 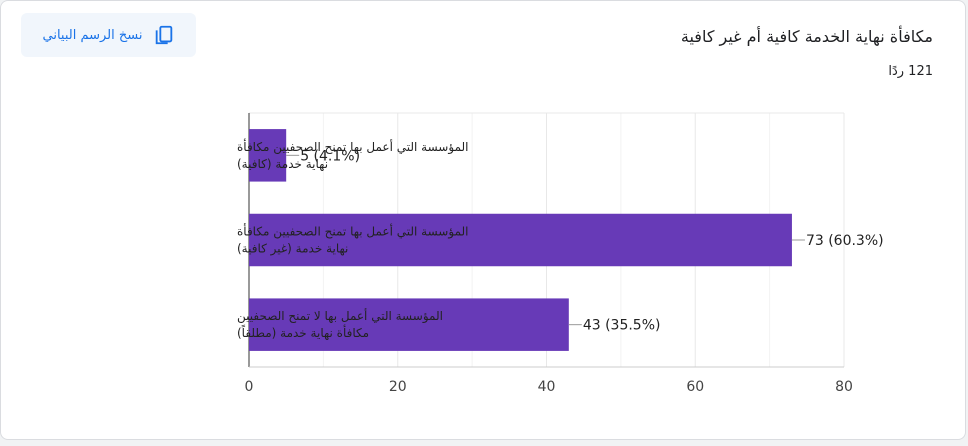 What do you see at coordinates (340, 316) in the screenshot?
I see `category-label: المؤسسة التي أعمل بها لا تمنح الصحفيين` at bounding box center [340, 316].